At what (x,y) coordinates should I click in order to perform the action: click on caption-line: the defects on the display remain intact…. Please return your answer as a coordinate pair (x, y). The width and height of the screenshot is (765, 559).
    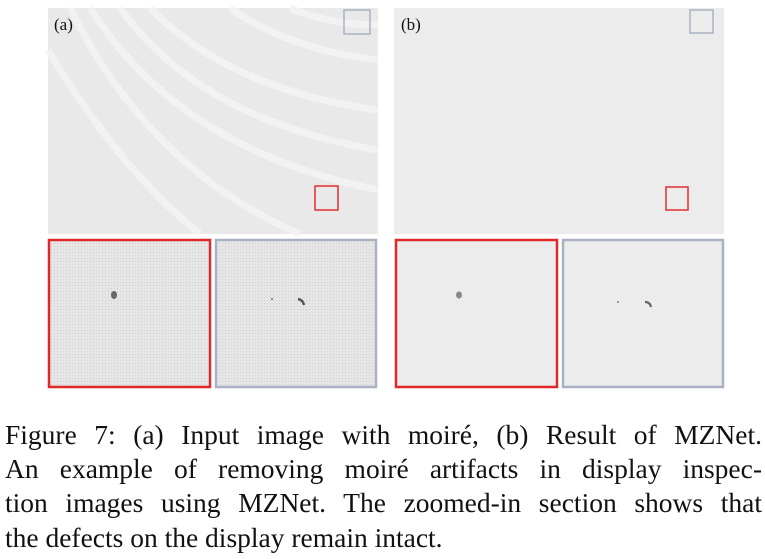
    Looking at the image, I should click on (224, 537).